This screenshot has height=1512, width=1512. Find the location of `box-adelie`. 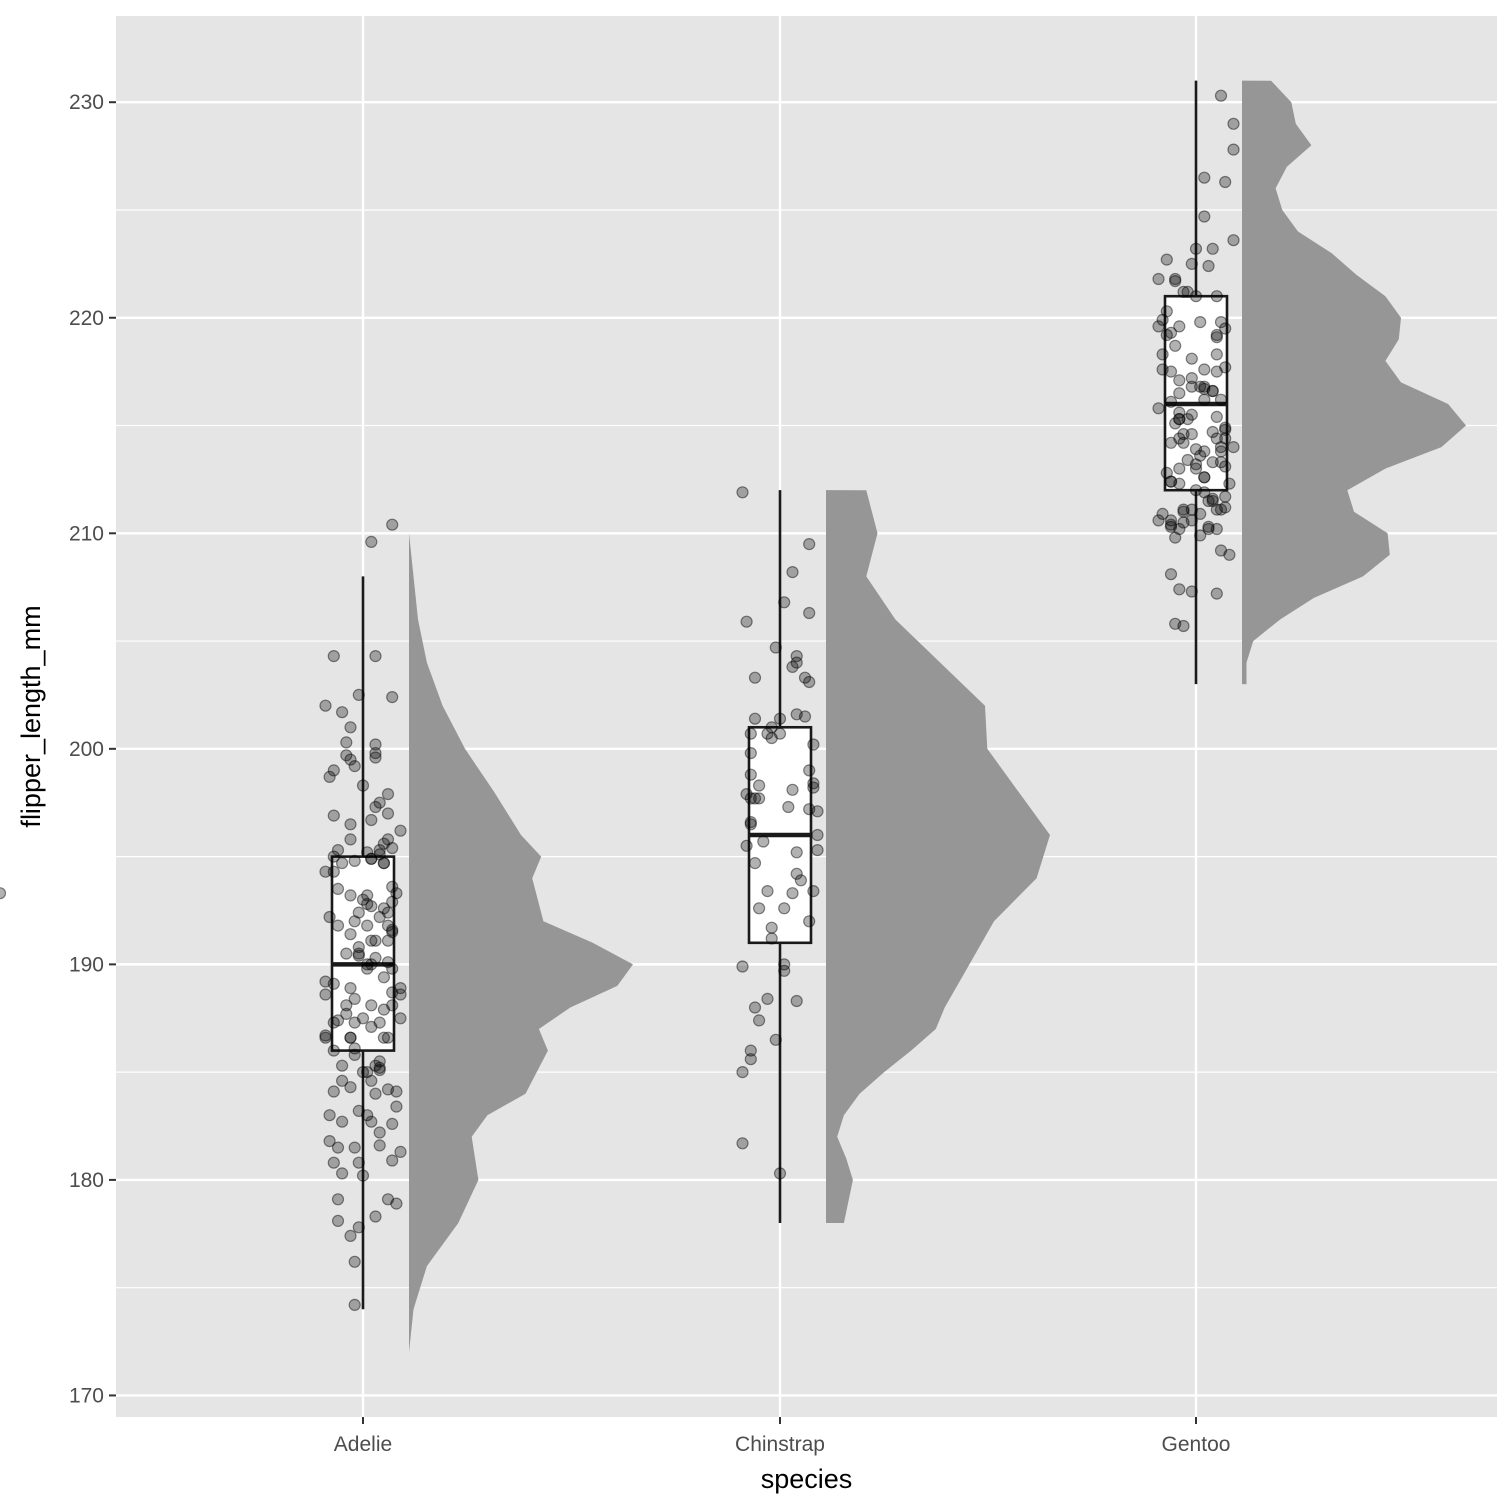

box-adelie is located at coordinates (363, 953).